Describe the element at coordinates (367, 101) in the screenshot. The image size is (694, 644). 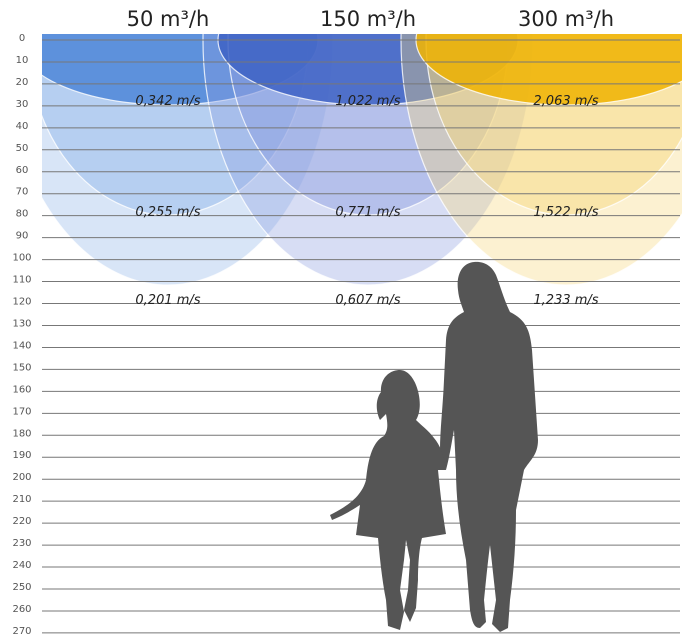
I see `velocity-label: 1,022 m/s` at that location.